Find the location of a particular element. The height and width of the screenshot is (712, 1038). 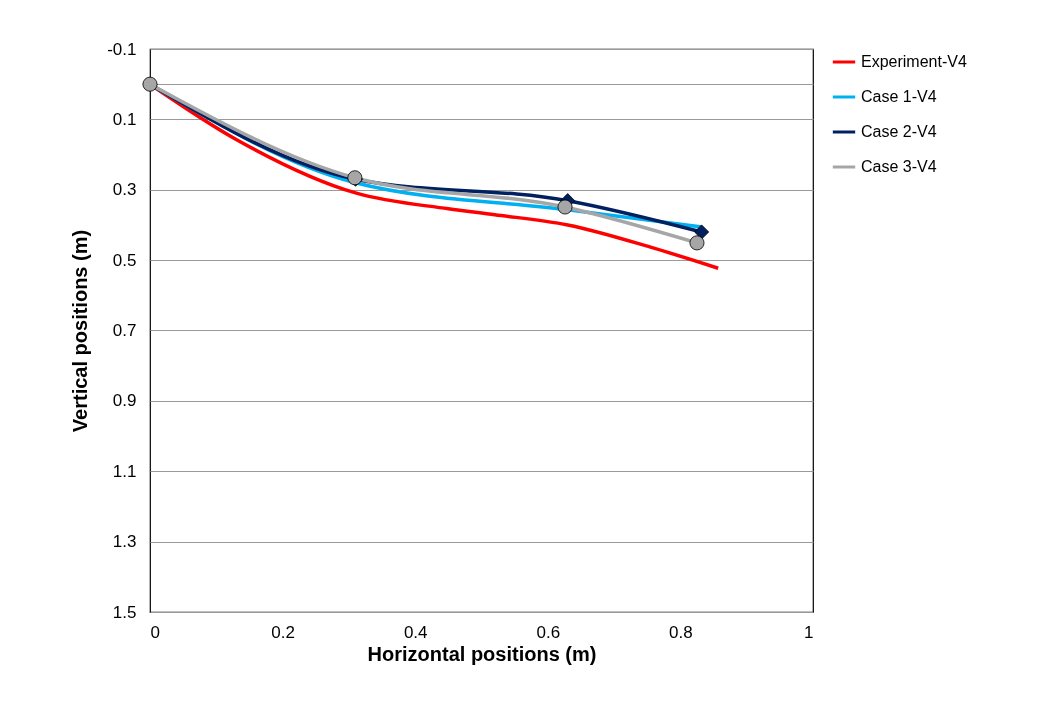

x-tick-label: 0.2 is located at coordinates (283, 632).